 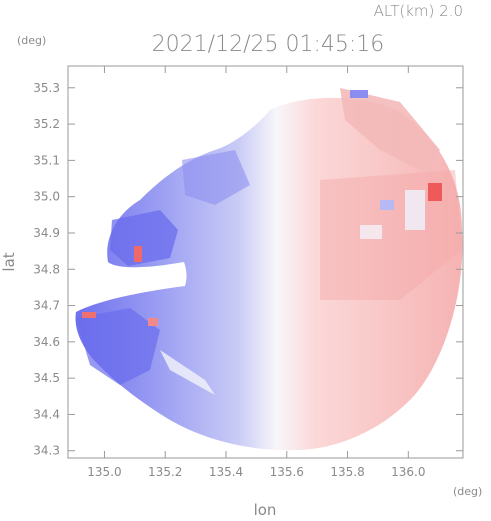 What do you see at coordinates (118, 346) in the screenshot?
I see `echo-patch-blue-sw` at bounding box center [118, 346].